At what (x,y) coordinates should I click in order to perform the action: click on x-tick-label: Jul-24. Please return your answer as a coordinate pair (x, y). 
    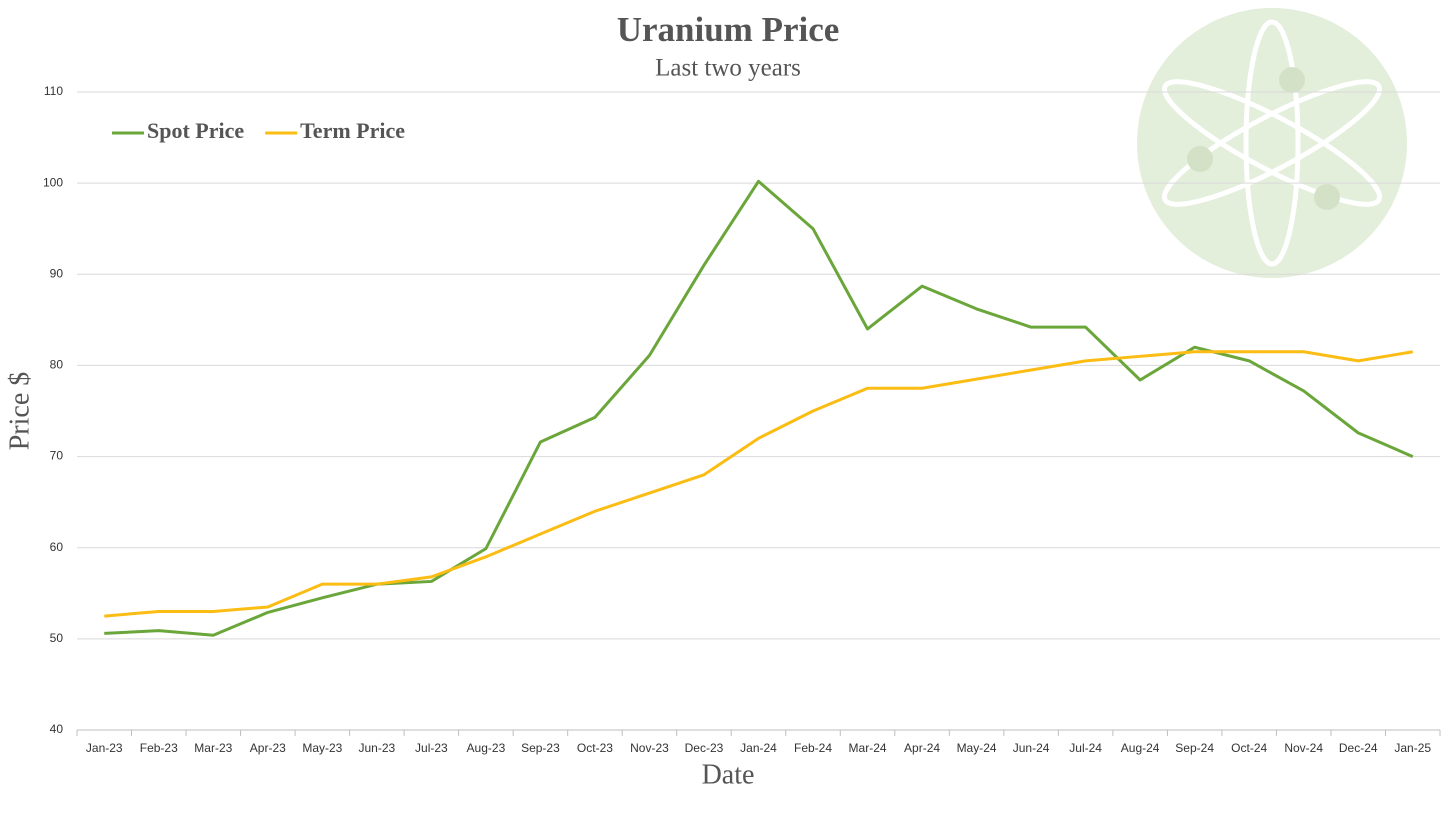
    Looking at the image, I should click on (1085, 748).